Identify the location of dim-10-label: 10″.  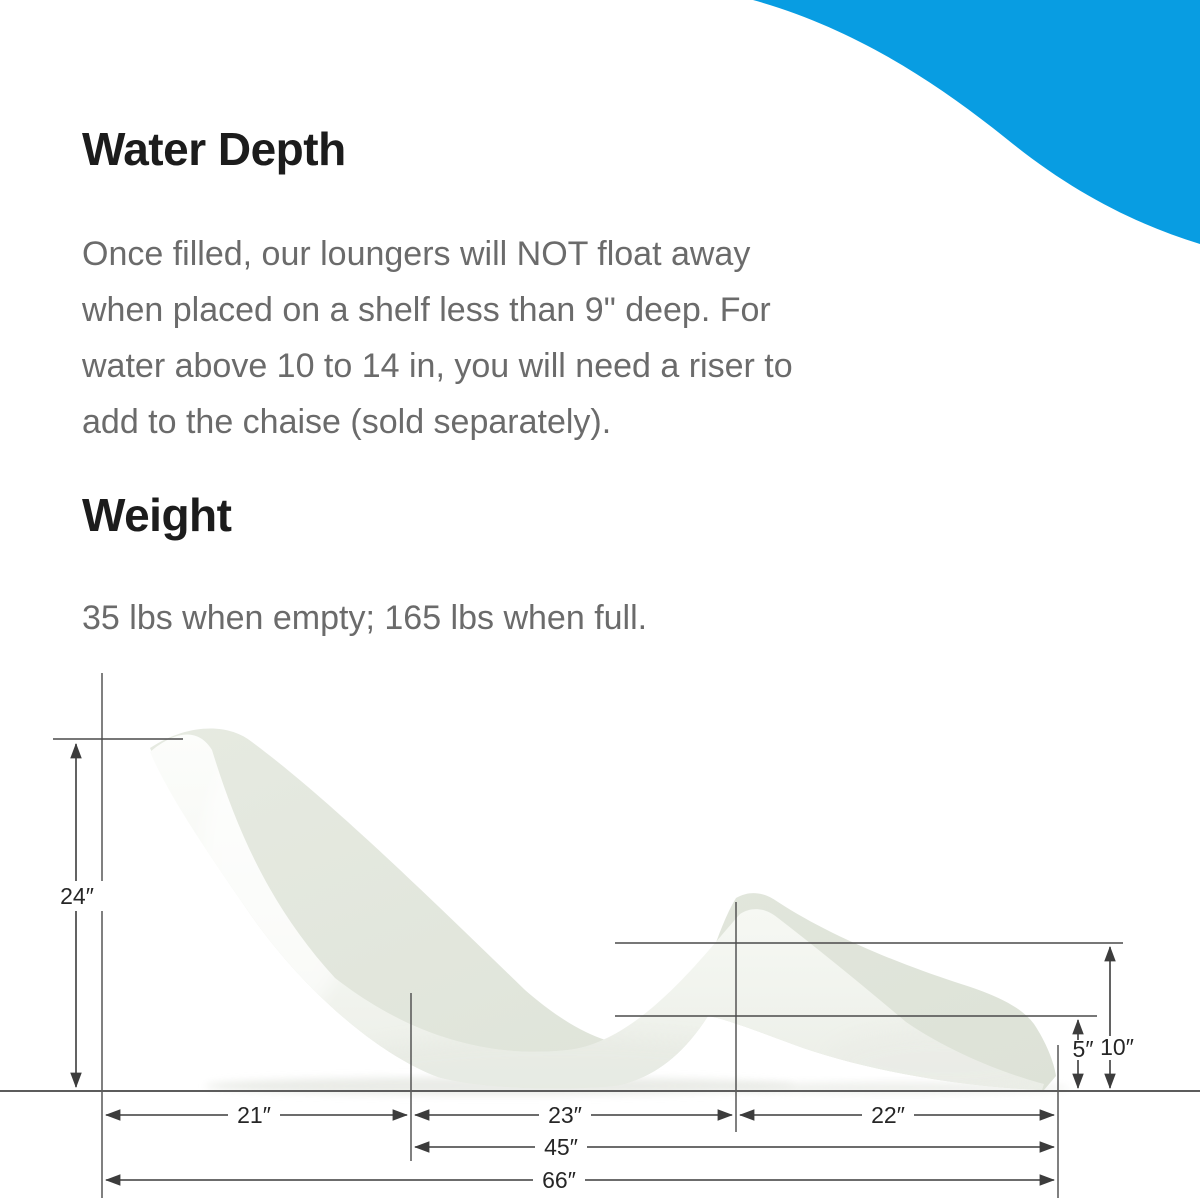
(1117, 1047).